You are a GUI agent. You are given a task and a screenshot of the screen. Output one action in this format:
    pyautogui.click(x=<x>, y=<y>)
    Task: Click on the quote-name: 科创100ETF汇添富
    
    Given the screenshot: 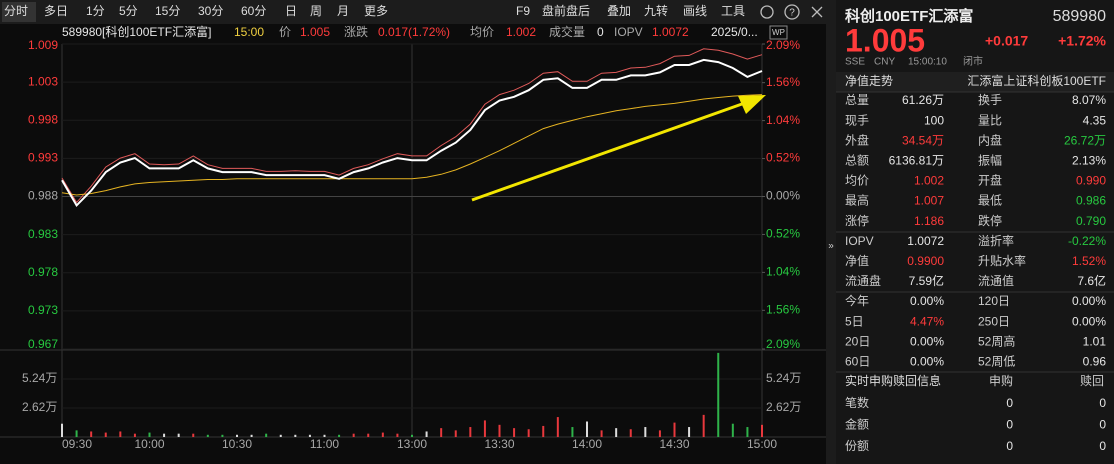 What is the action you would take?
    pyautogui.click(x=909, y=16)
    